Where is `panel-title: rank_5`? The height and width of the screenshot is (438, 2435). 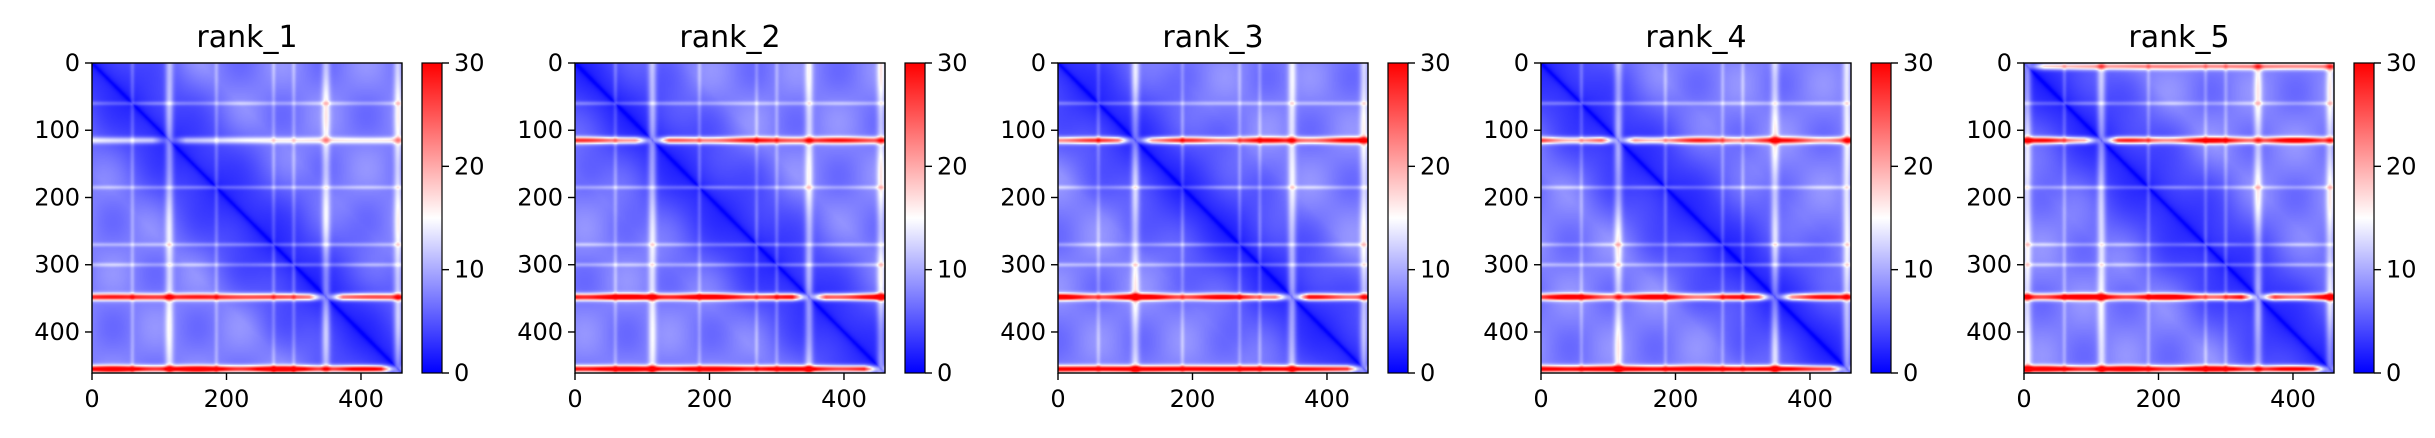 panel-title: rank_5 is located at coordinates (2178, 37).